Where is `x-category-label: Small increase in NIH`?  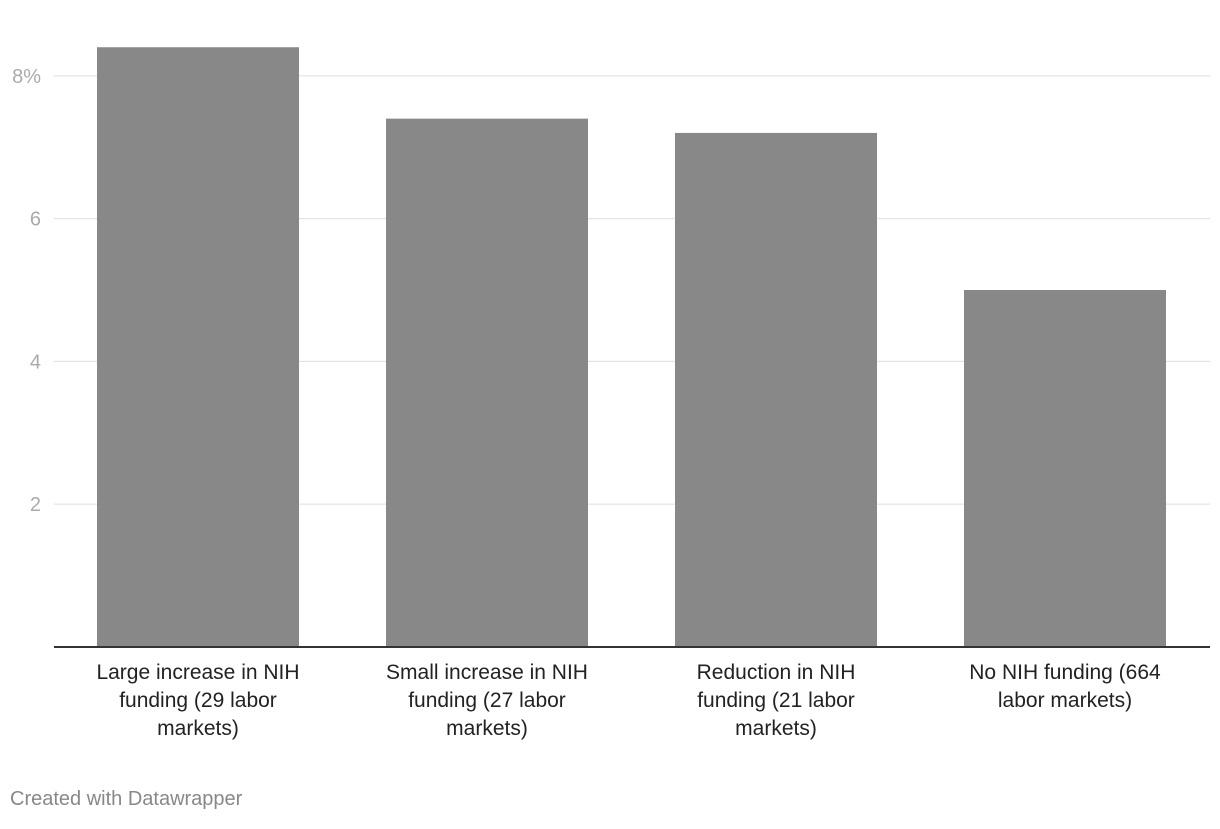
x-category-label: Small increase in NIH is located at coordinates (487, 672).